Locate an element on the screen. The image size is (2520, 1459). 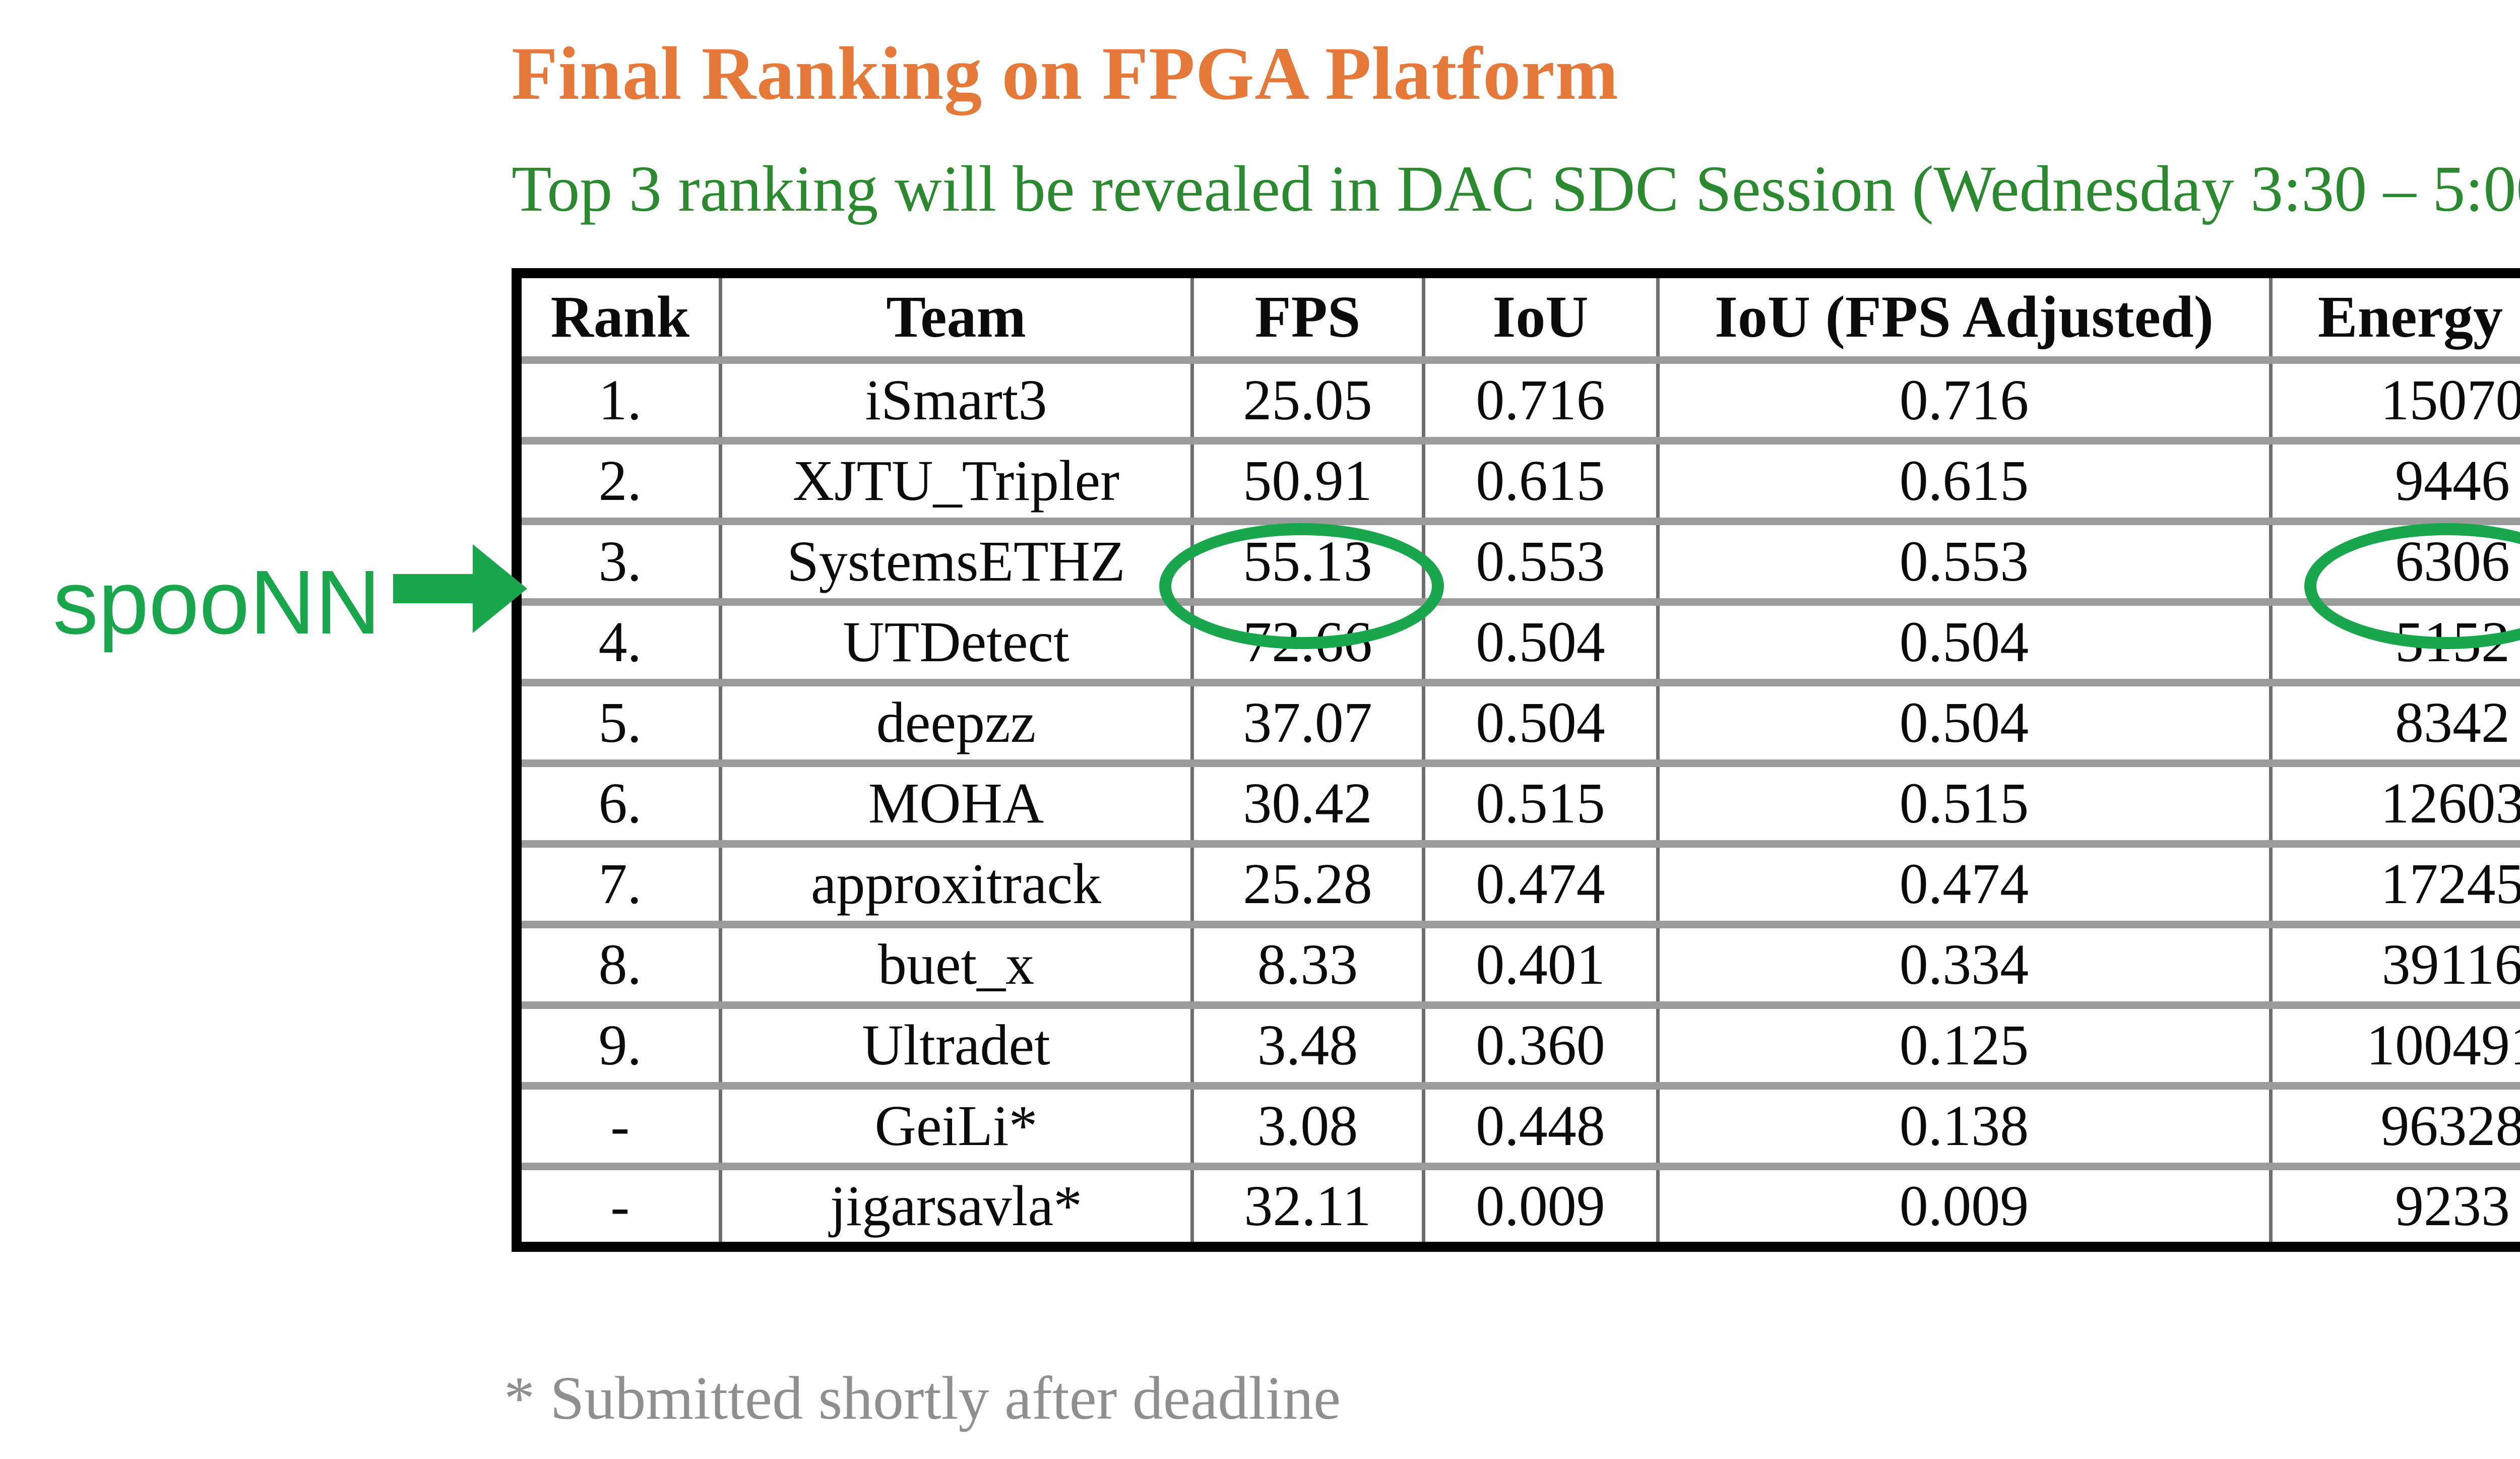
table-cell: 50.91 is located at coordinates (1307, 478).